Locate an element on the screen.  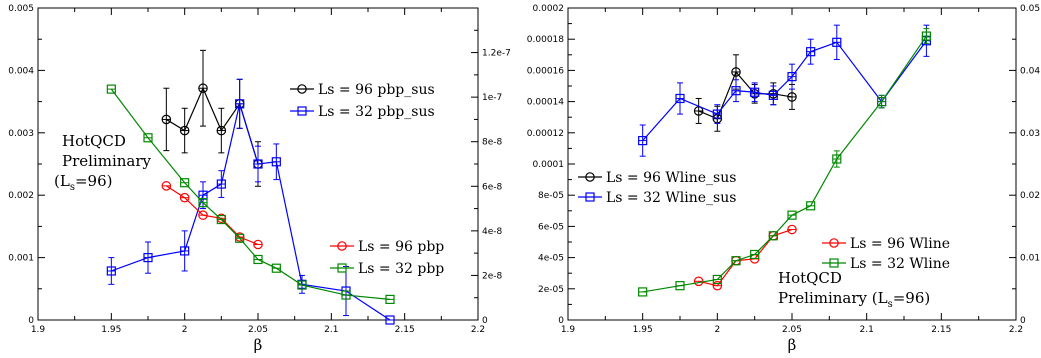
y-left-tick-label: 2e-05 is located at coordinates (551, 290).